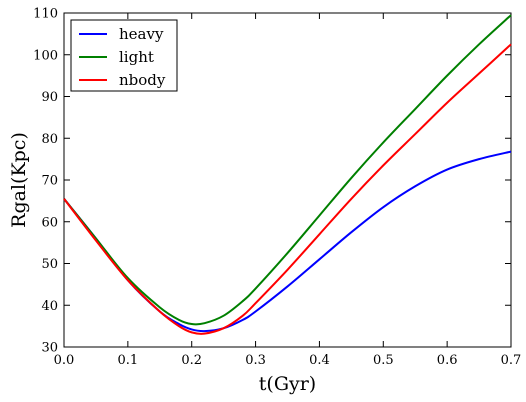  Describe the element at coordinates (447, 360) in the screenshot. I see `x-tick-label: 0.6` at that location.